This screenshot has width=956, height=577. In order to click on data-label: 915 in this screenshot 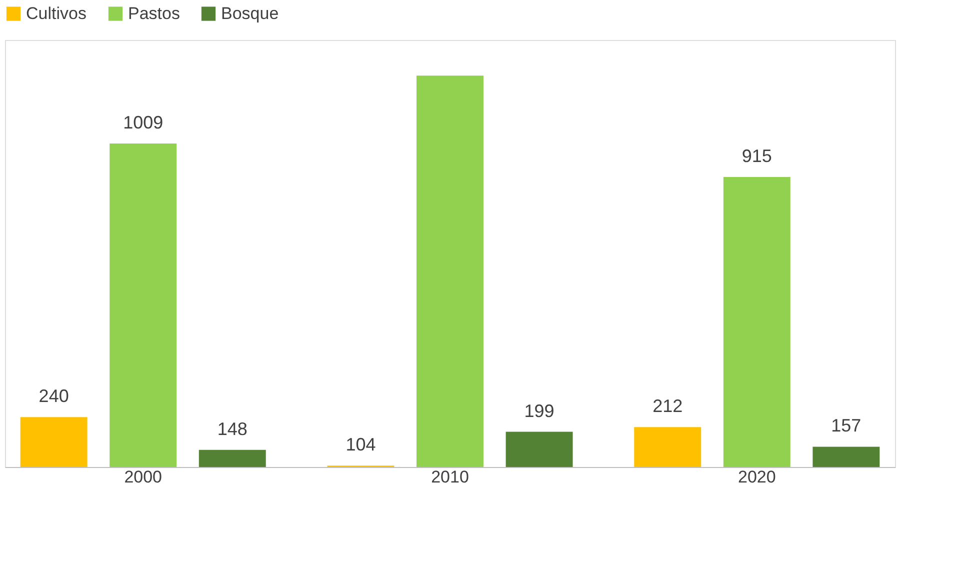, I will do `click(757, 156)`.